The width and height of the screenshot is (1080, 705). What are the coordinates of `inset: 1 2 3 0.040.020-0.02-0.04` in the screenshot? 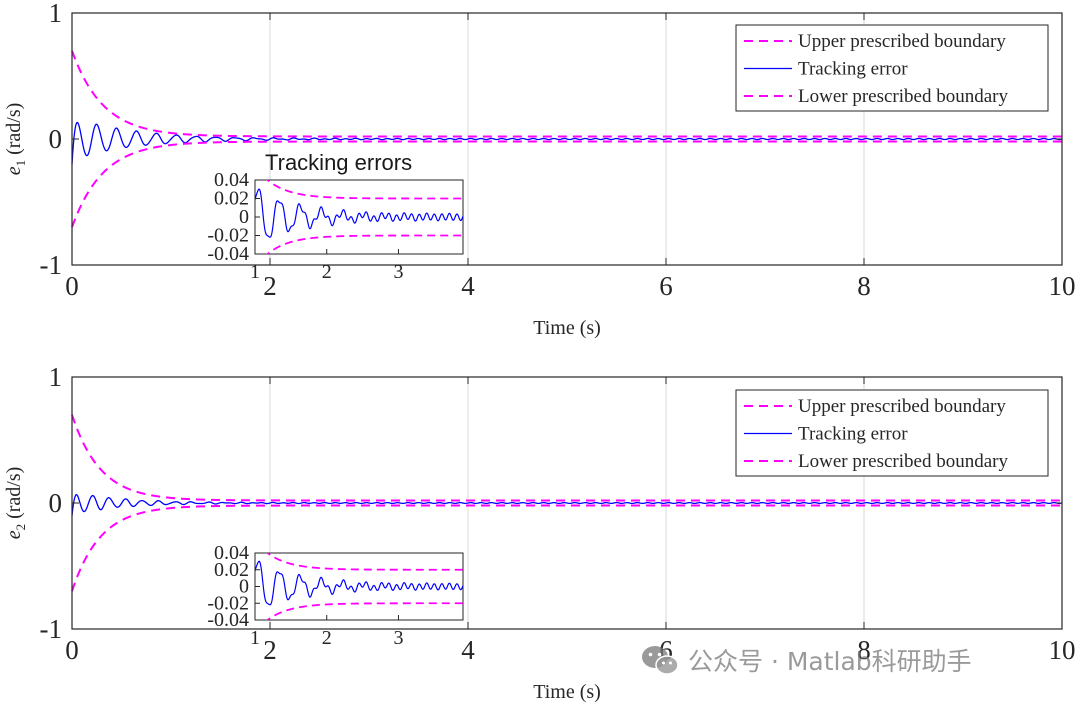 It's located at (335, 595).